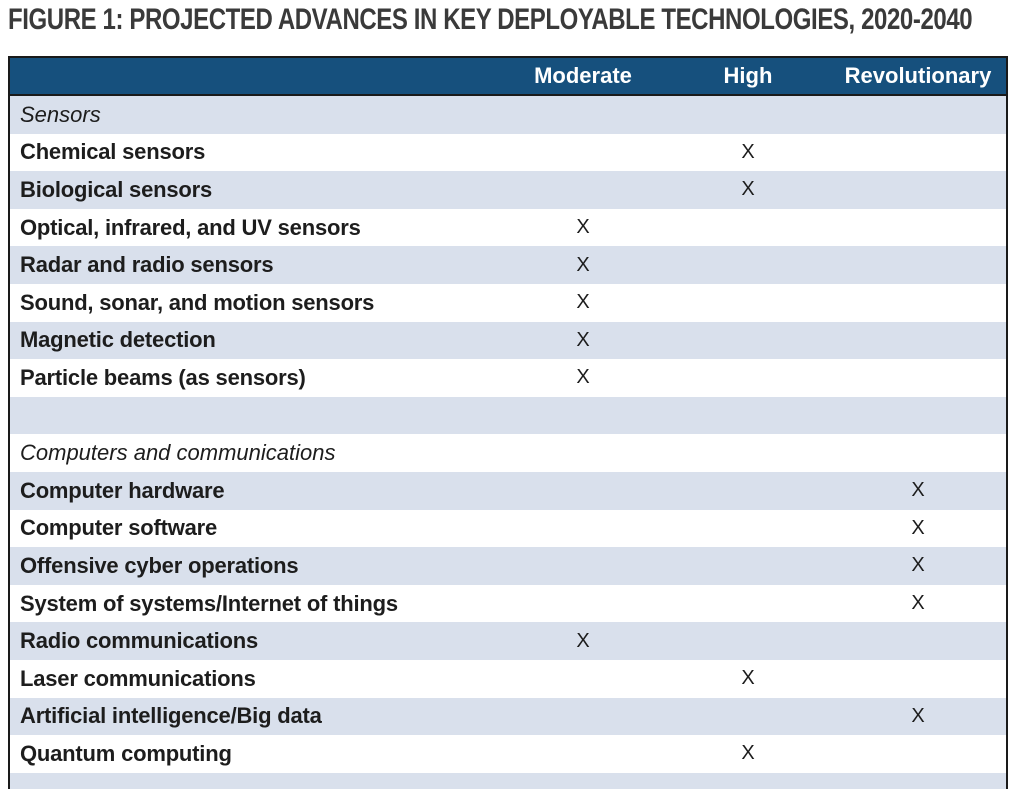 The height and width of the screenshot is (789, 1024). What do you see at coordinates (508, 490) in the screenshot?
I see `table-row: Computer hardware X` at bounding box center [508, 490].